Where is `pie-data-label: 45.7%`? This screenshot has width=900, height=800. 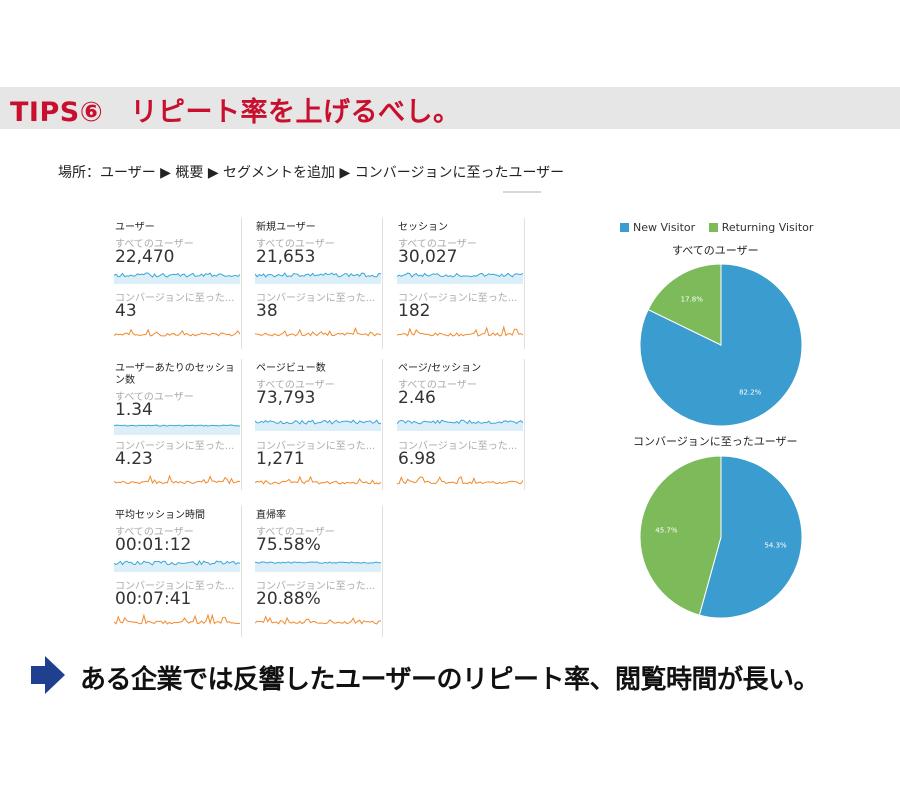
pie-data-label: 45.7% is located at coordinates (666, 531).